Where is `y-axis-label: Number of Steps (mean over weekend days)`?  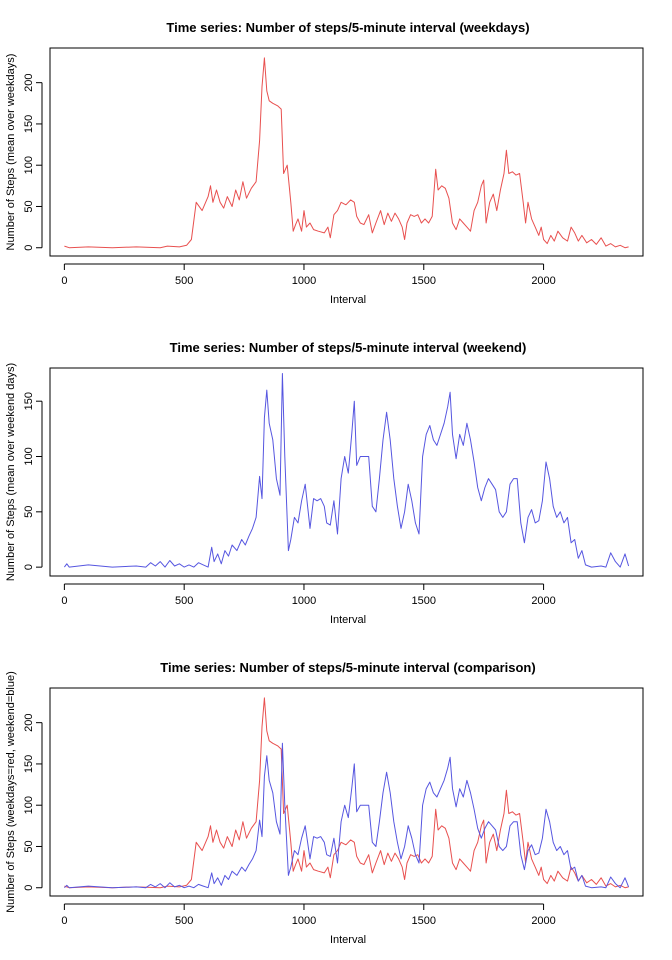 y-axis-label: Number of Steps (mean over weekend days) is located at coordinates (11, 472).